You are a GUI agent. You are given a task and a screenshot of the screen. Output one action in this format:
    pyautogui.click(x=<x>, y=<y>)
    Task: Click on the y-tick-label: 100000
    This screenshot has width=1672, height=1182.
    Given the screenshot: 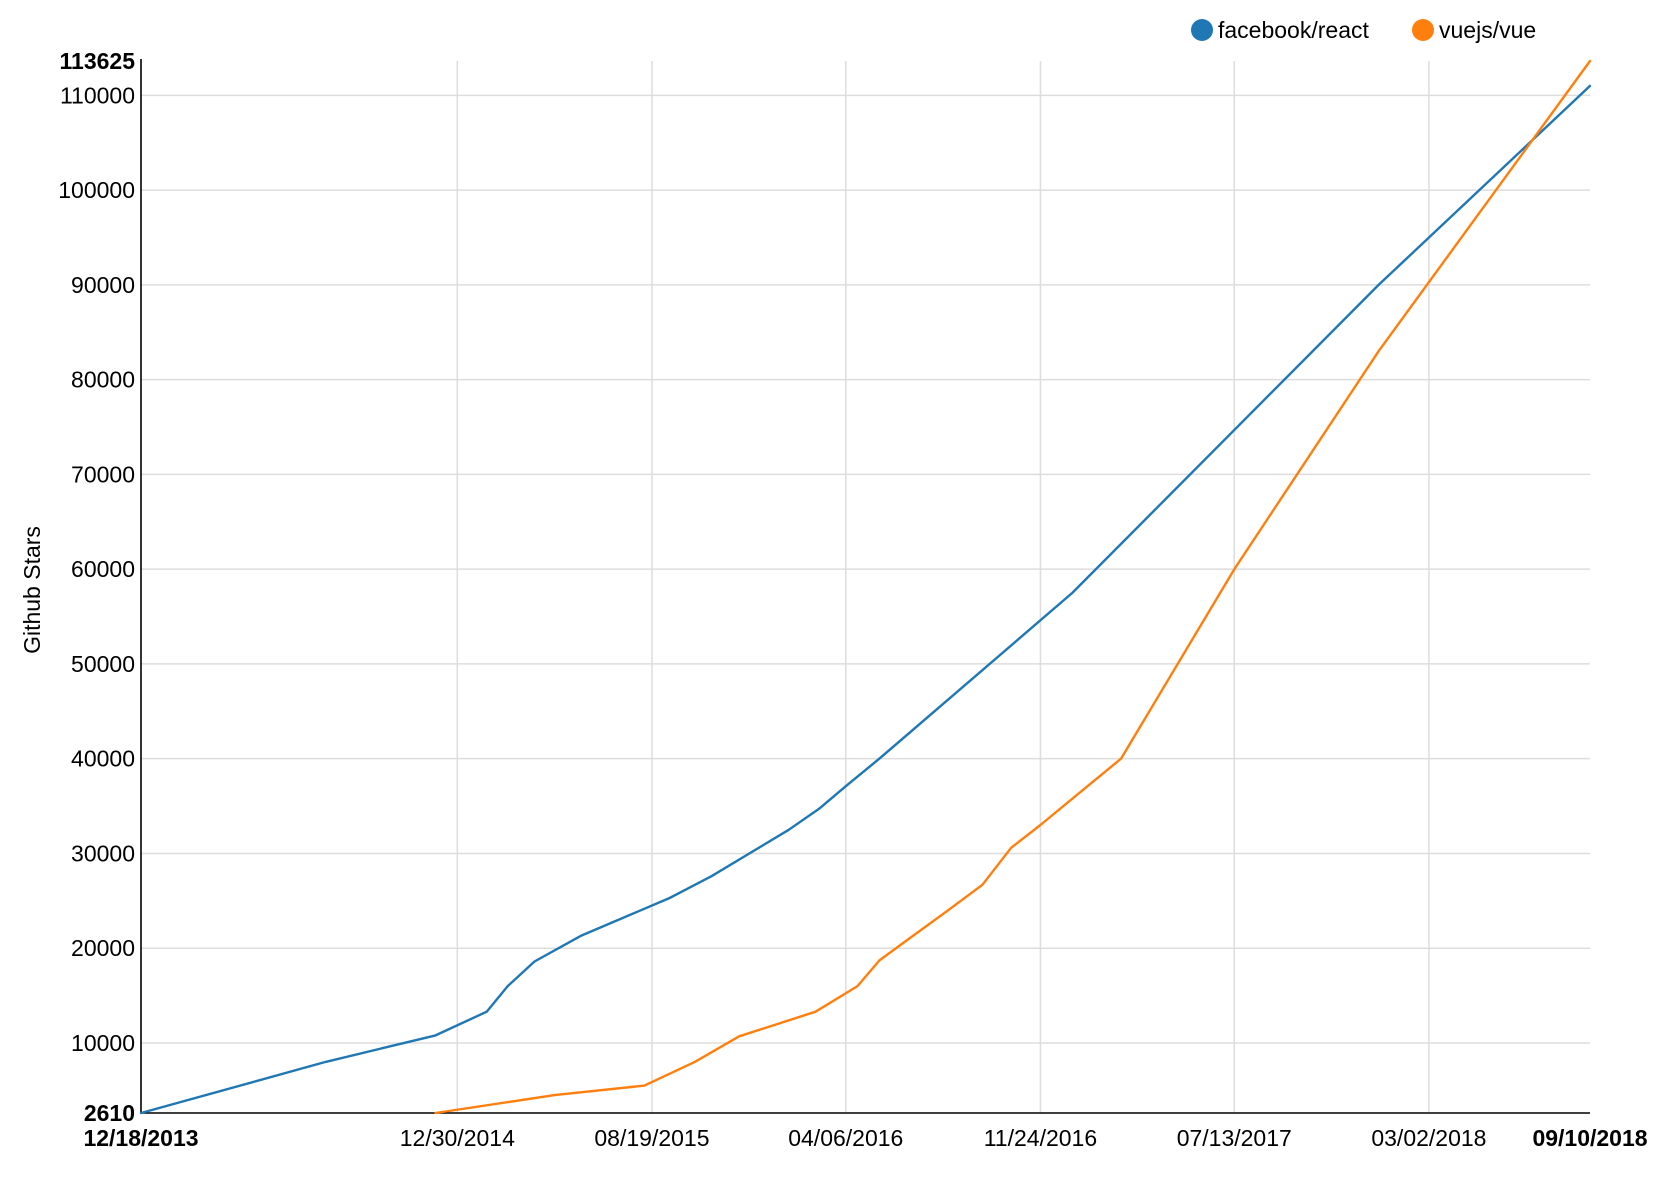 What is the action you would take?
    pyautogui.click(x=96, y=190)
    